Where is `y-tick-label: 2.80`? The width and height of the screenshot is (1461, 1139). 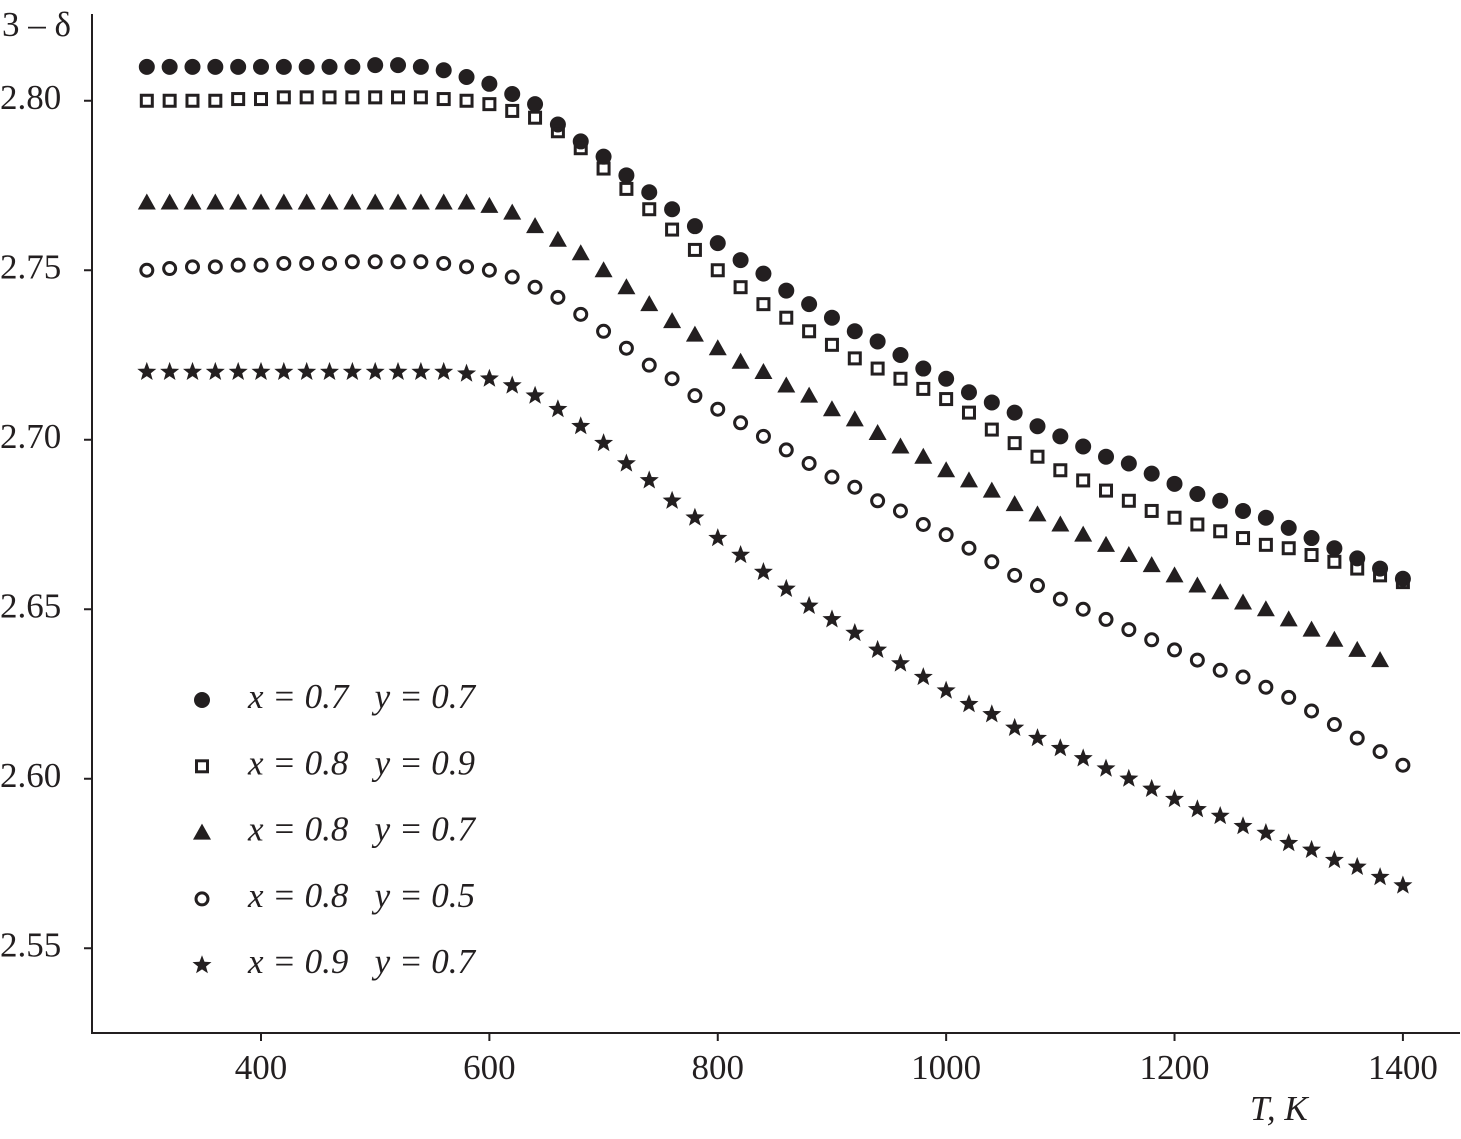
y-tick-label: 2.80 is located at coordinates (30, 97).